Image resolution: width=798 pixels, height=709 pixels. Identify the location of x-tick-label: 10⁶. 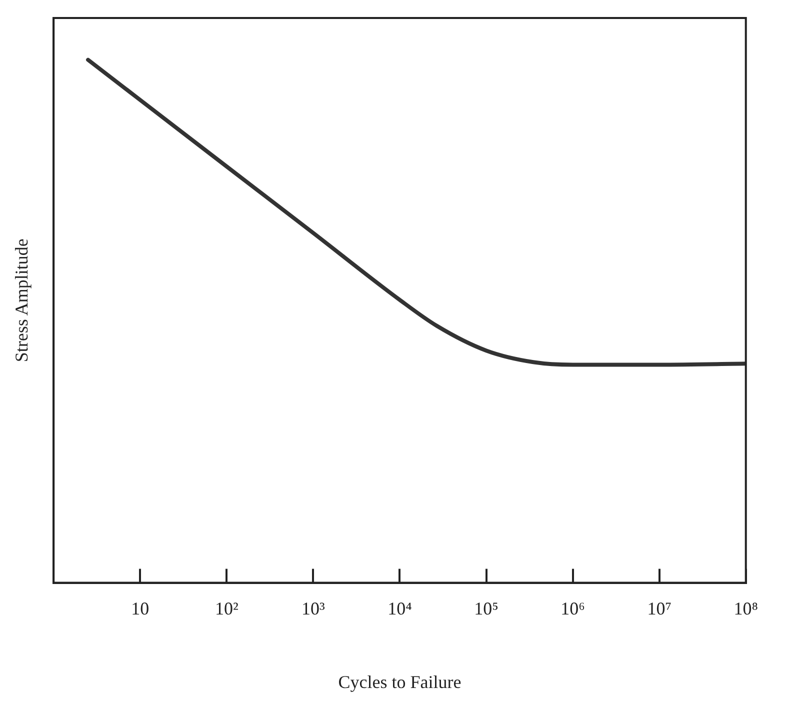
(572, 608).